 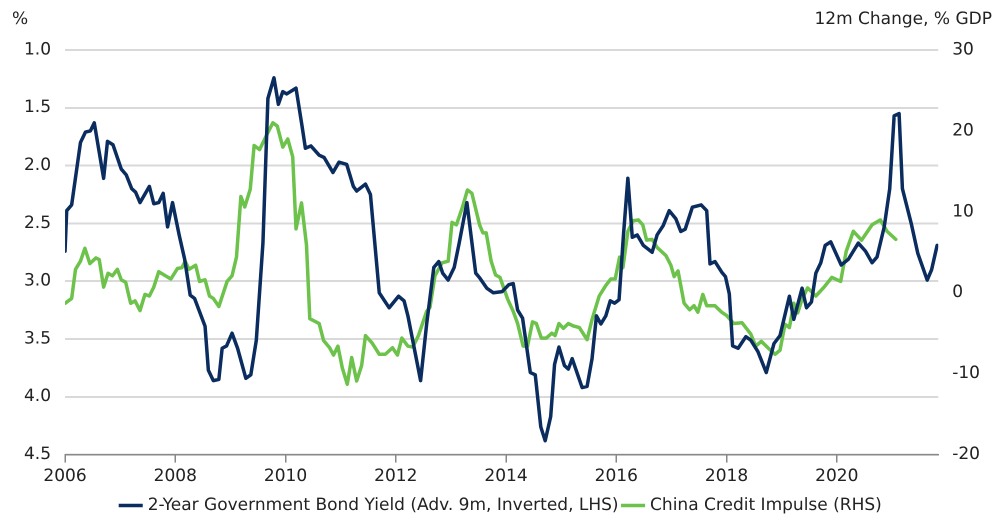 I want to click on y-tick-label: 2.0, so click(x=38, y=165).